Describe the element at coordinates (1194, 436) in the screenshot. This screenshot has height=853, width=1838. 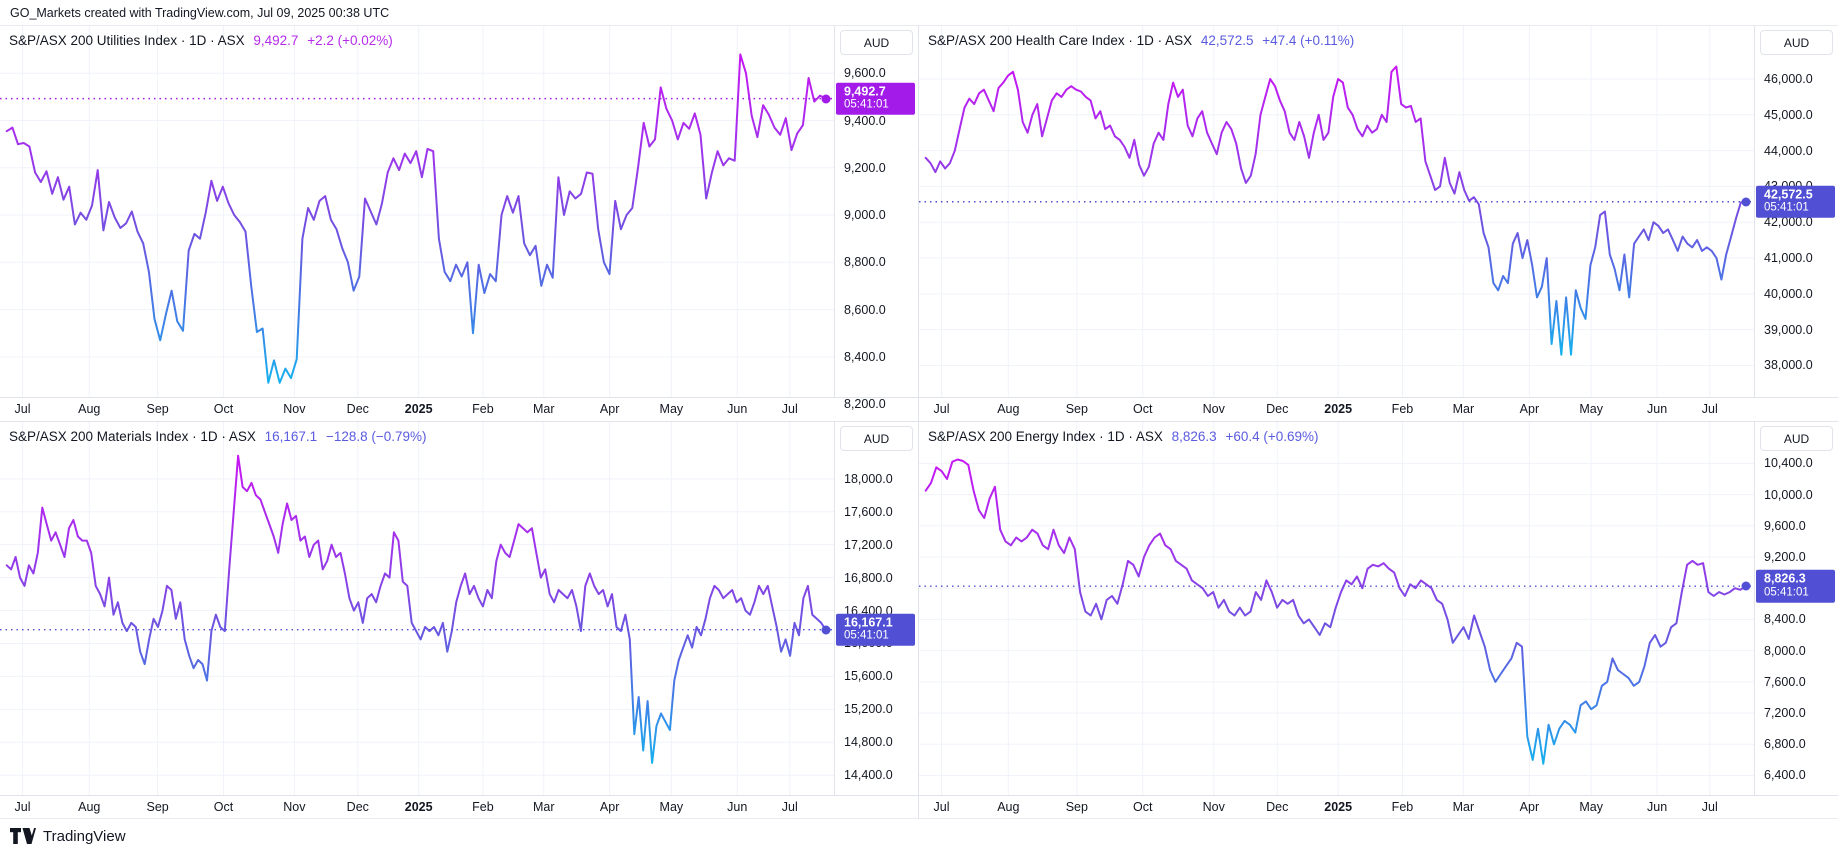
I see `last-price-label: 8,826.3` at that location.